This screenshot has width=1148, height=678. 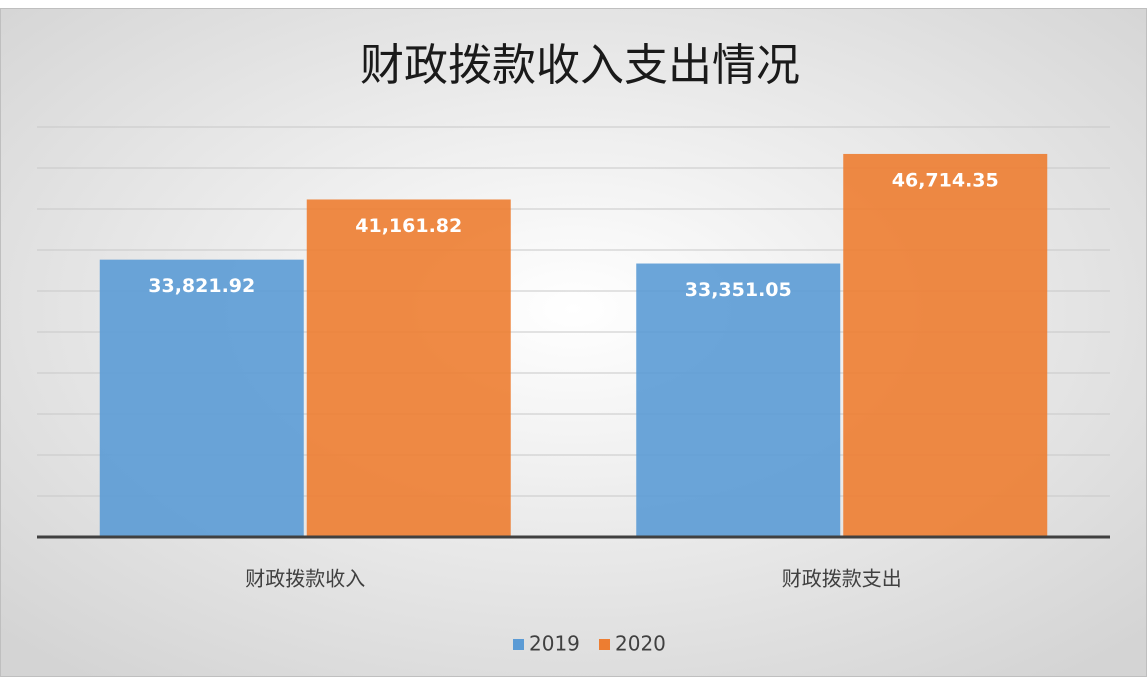 What do you see at coordinates (738, 290) in the screenshot?
I see `value-label: 33,351.05` at bounding box center [738, 290].